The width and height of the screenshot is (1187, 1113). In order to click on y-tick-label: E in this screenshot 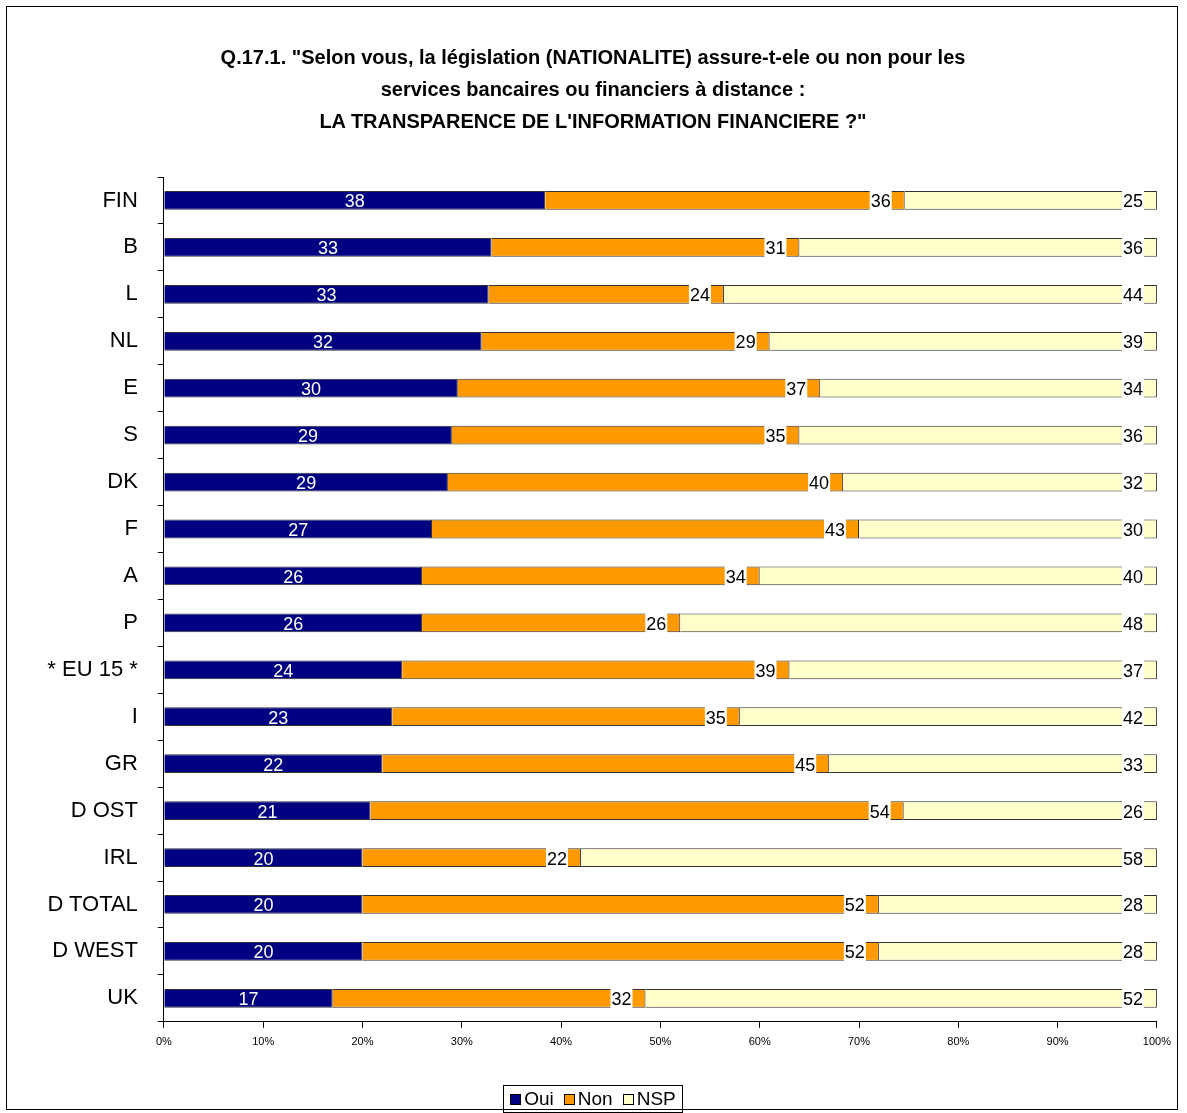, I will do `click(130, 387)`.